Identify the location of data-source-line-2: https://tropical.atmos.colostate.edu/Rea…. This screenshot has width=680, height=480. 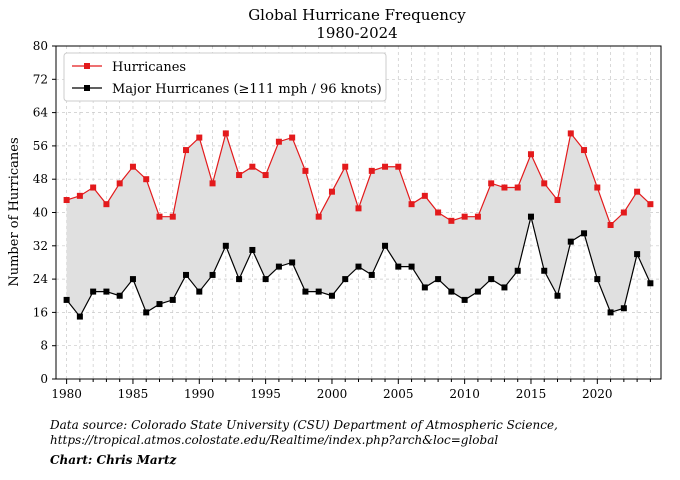
(274, 440).